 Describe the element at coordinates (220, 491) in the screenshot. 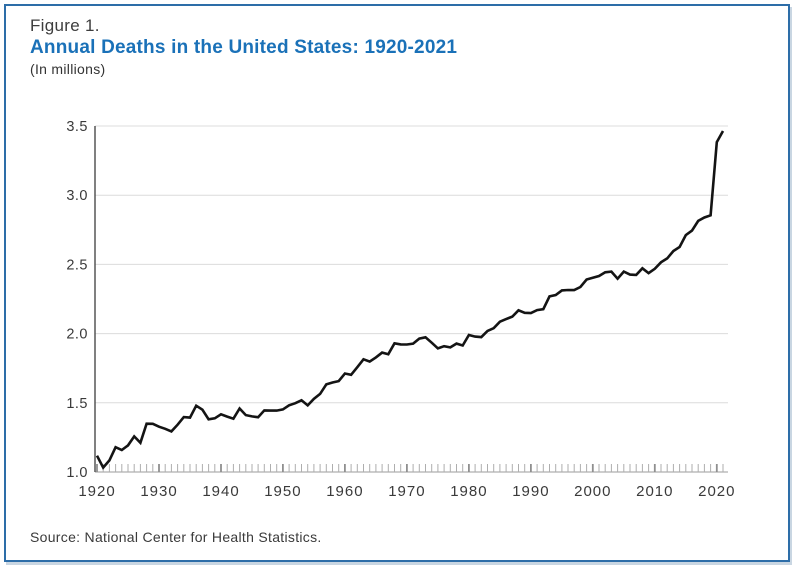

I see `x-axis-label: 1940` at that location.